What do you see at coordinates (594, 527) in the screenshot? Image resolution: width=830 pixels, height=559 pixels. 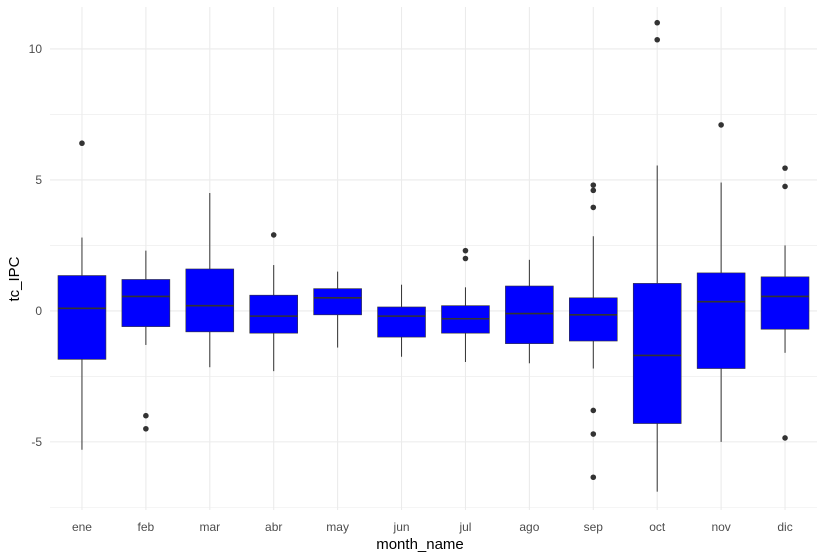 I see `x-tick-label: sep` at bounding box center [594, 527].